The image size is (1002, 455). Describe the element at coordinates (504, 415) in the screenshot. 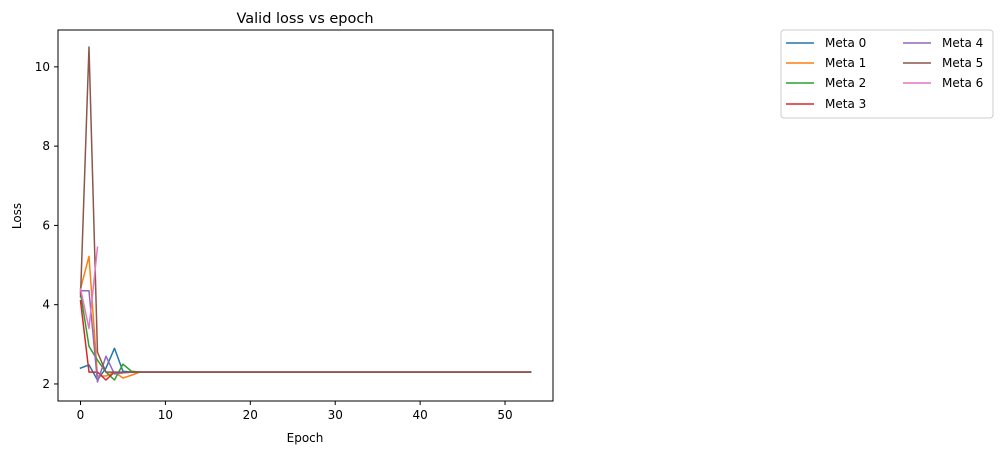

I see `x-tick-label: 50` at that location.